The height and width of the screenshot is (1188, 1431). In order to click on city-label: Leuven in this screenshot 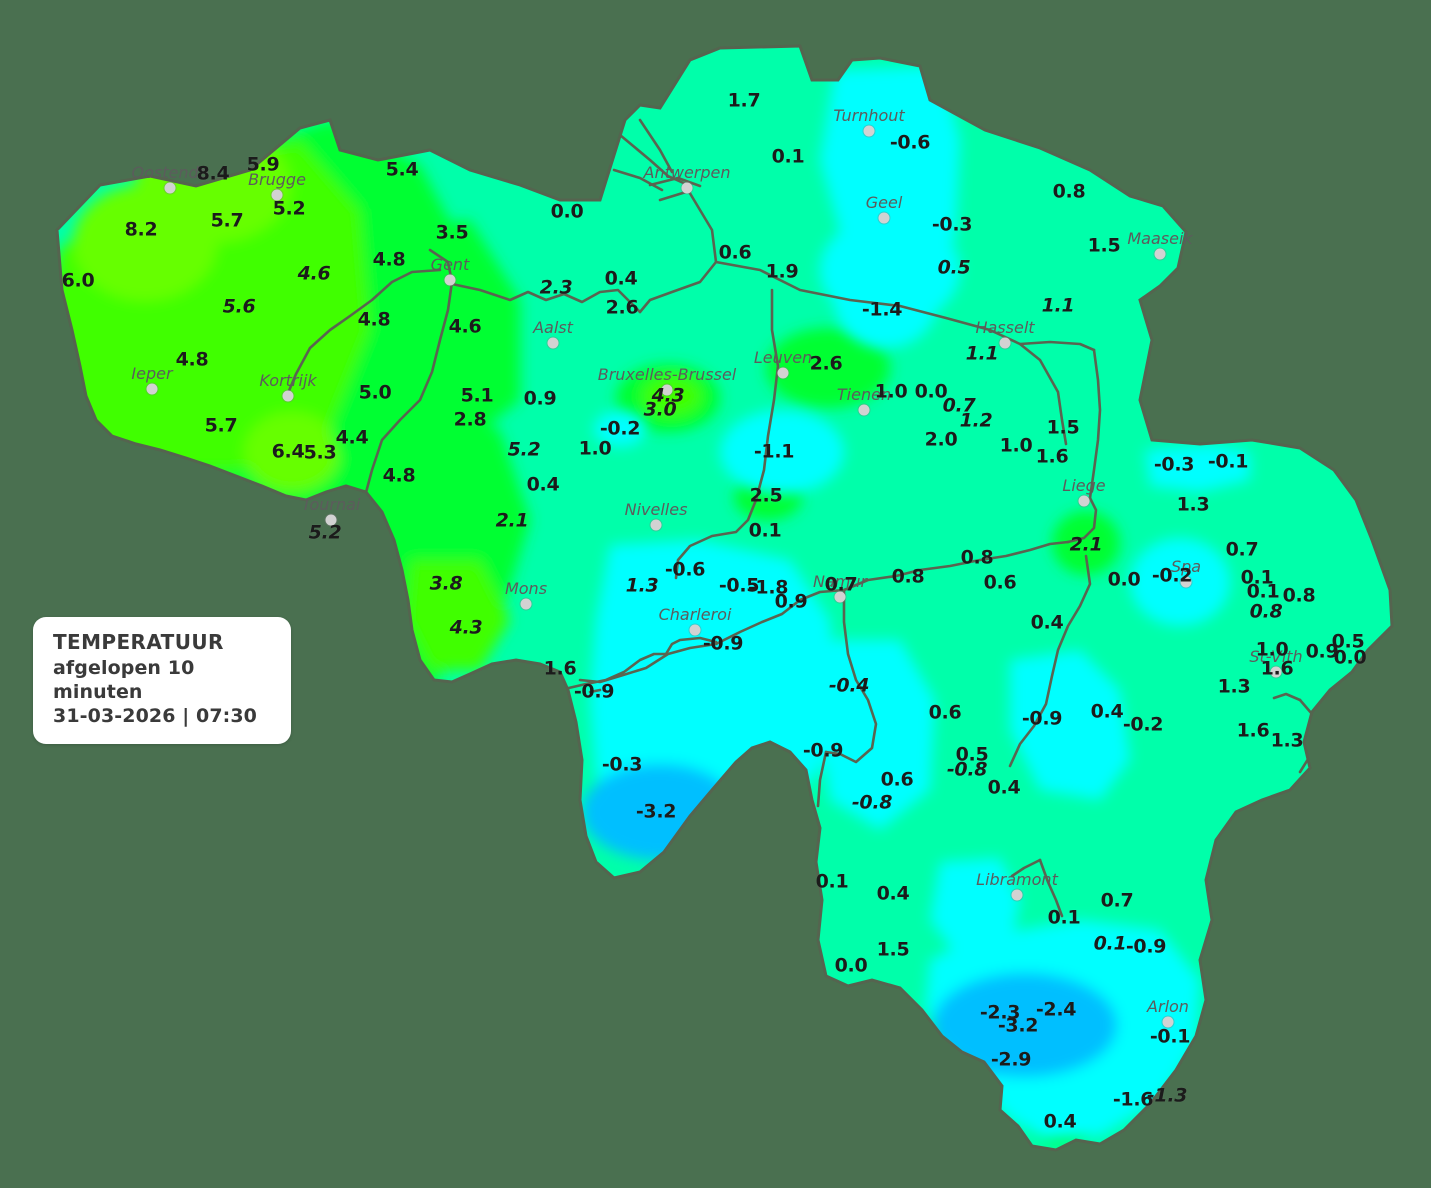, I will do `click(783, 357)`.